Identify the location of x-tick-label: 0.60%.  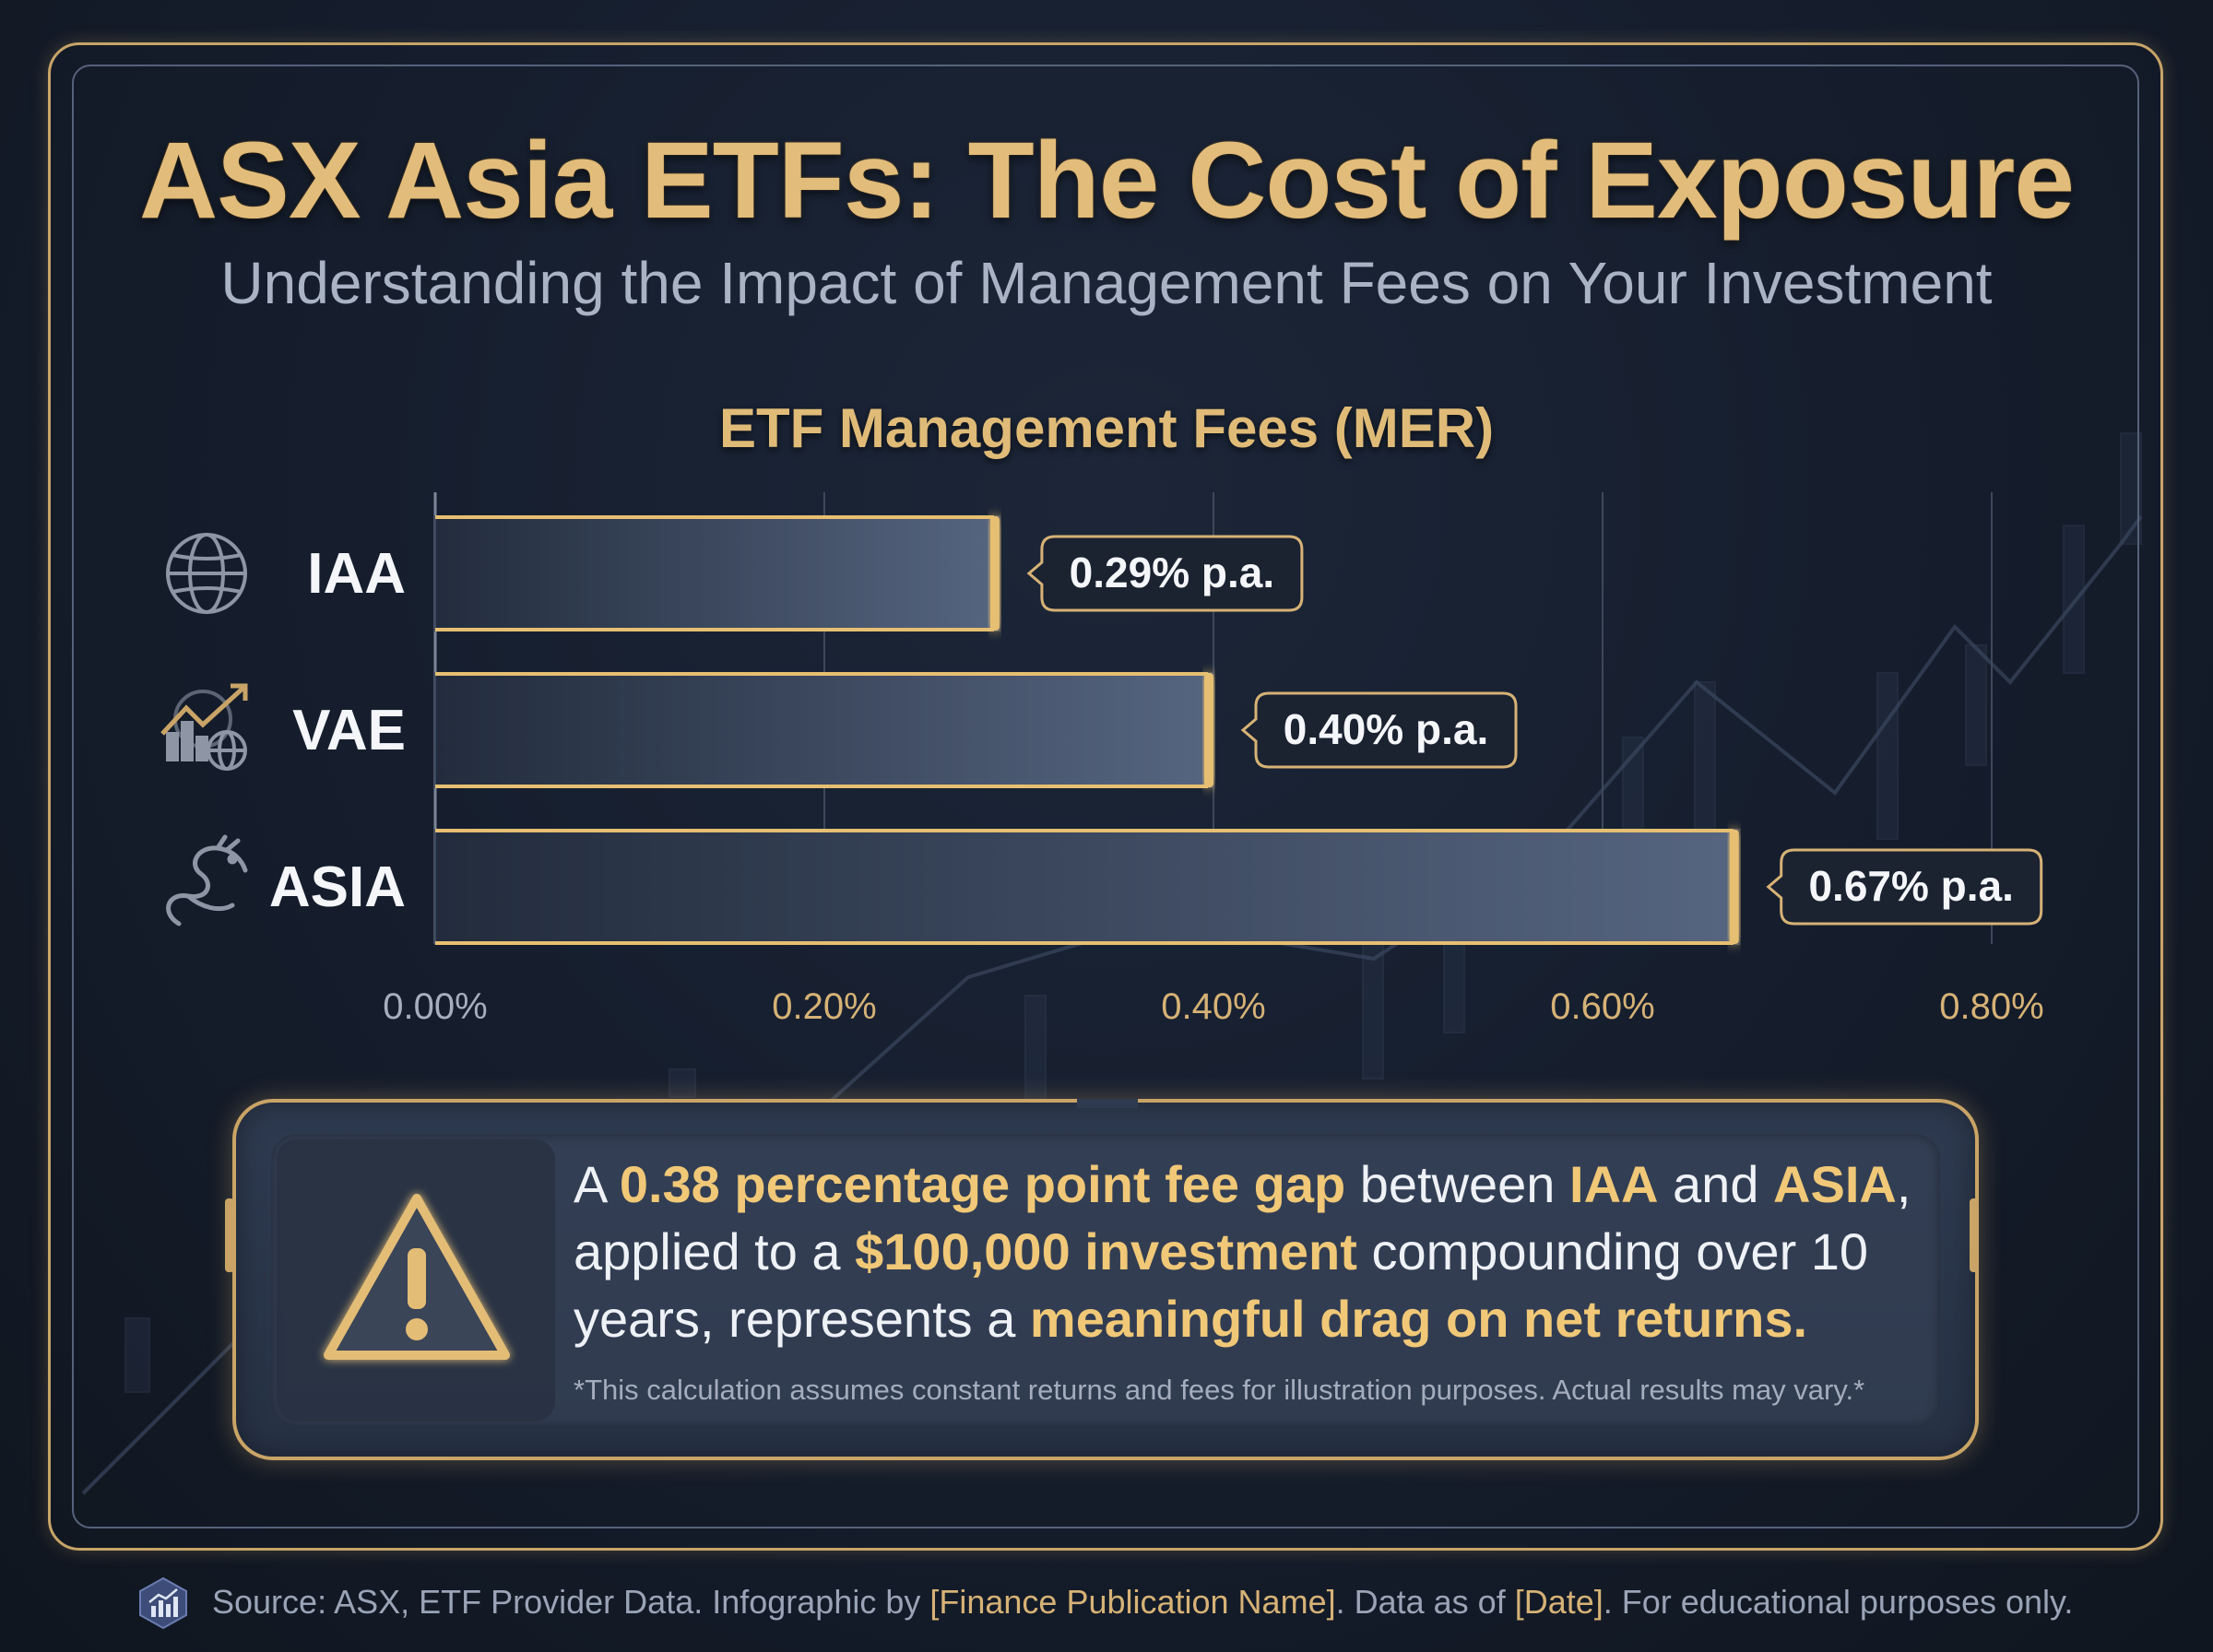
(1602, 1006).